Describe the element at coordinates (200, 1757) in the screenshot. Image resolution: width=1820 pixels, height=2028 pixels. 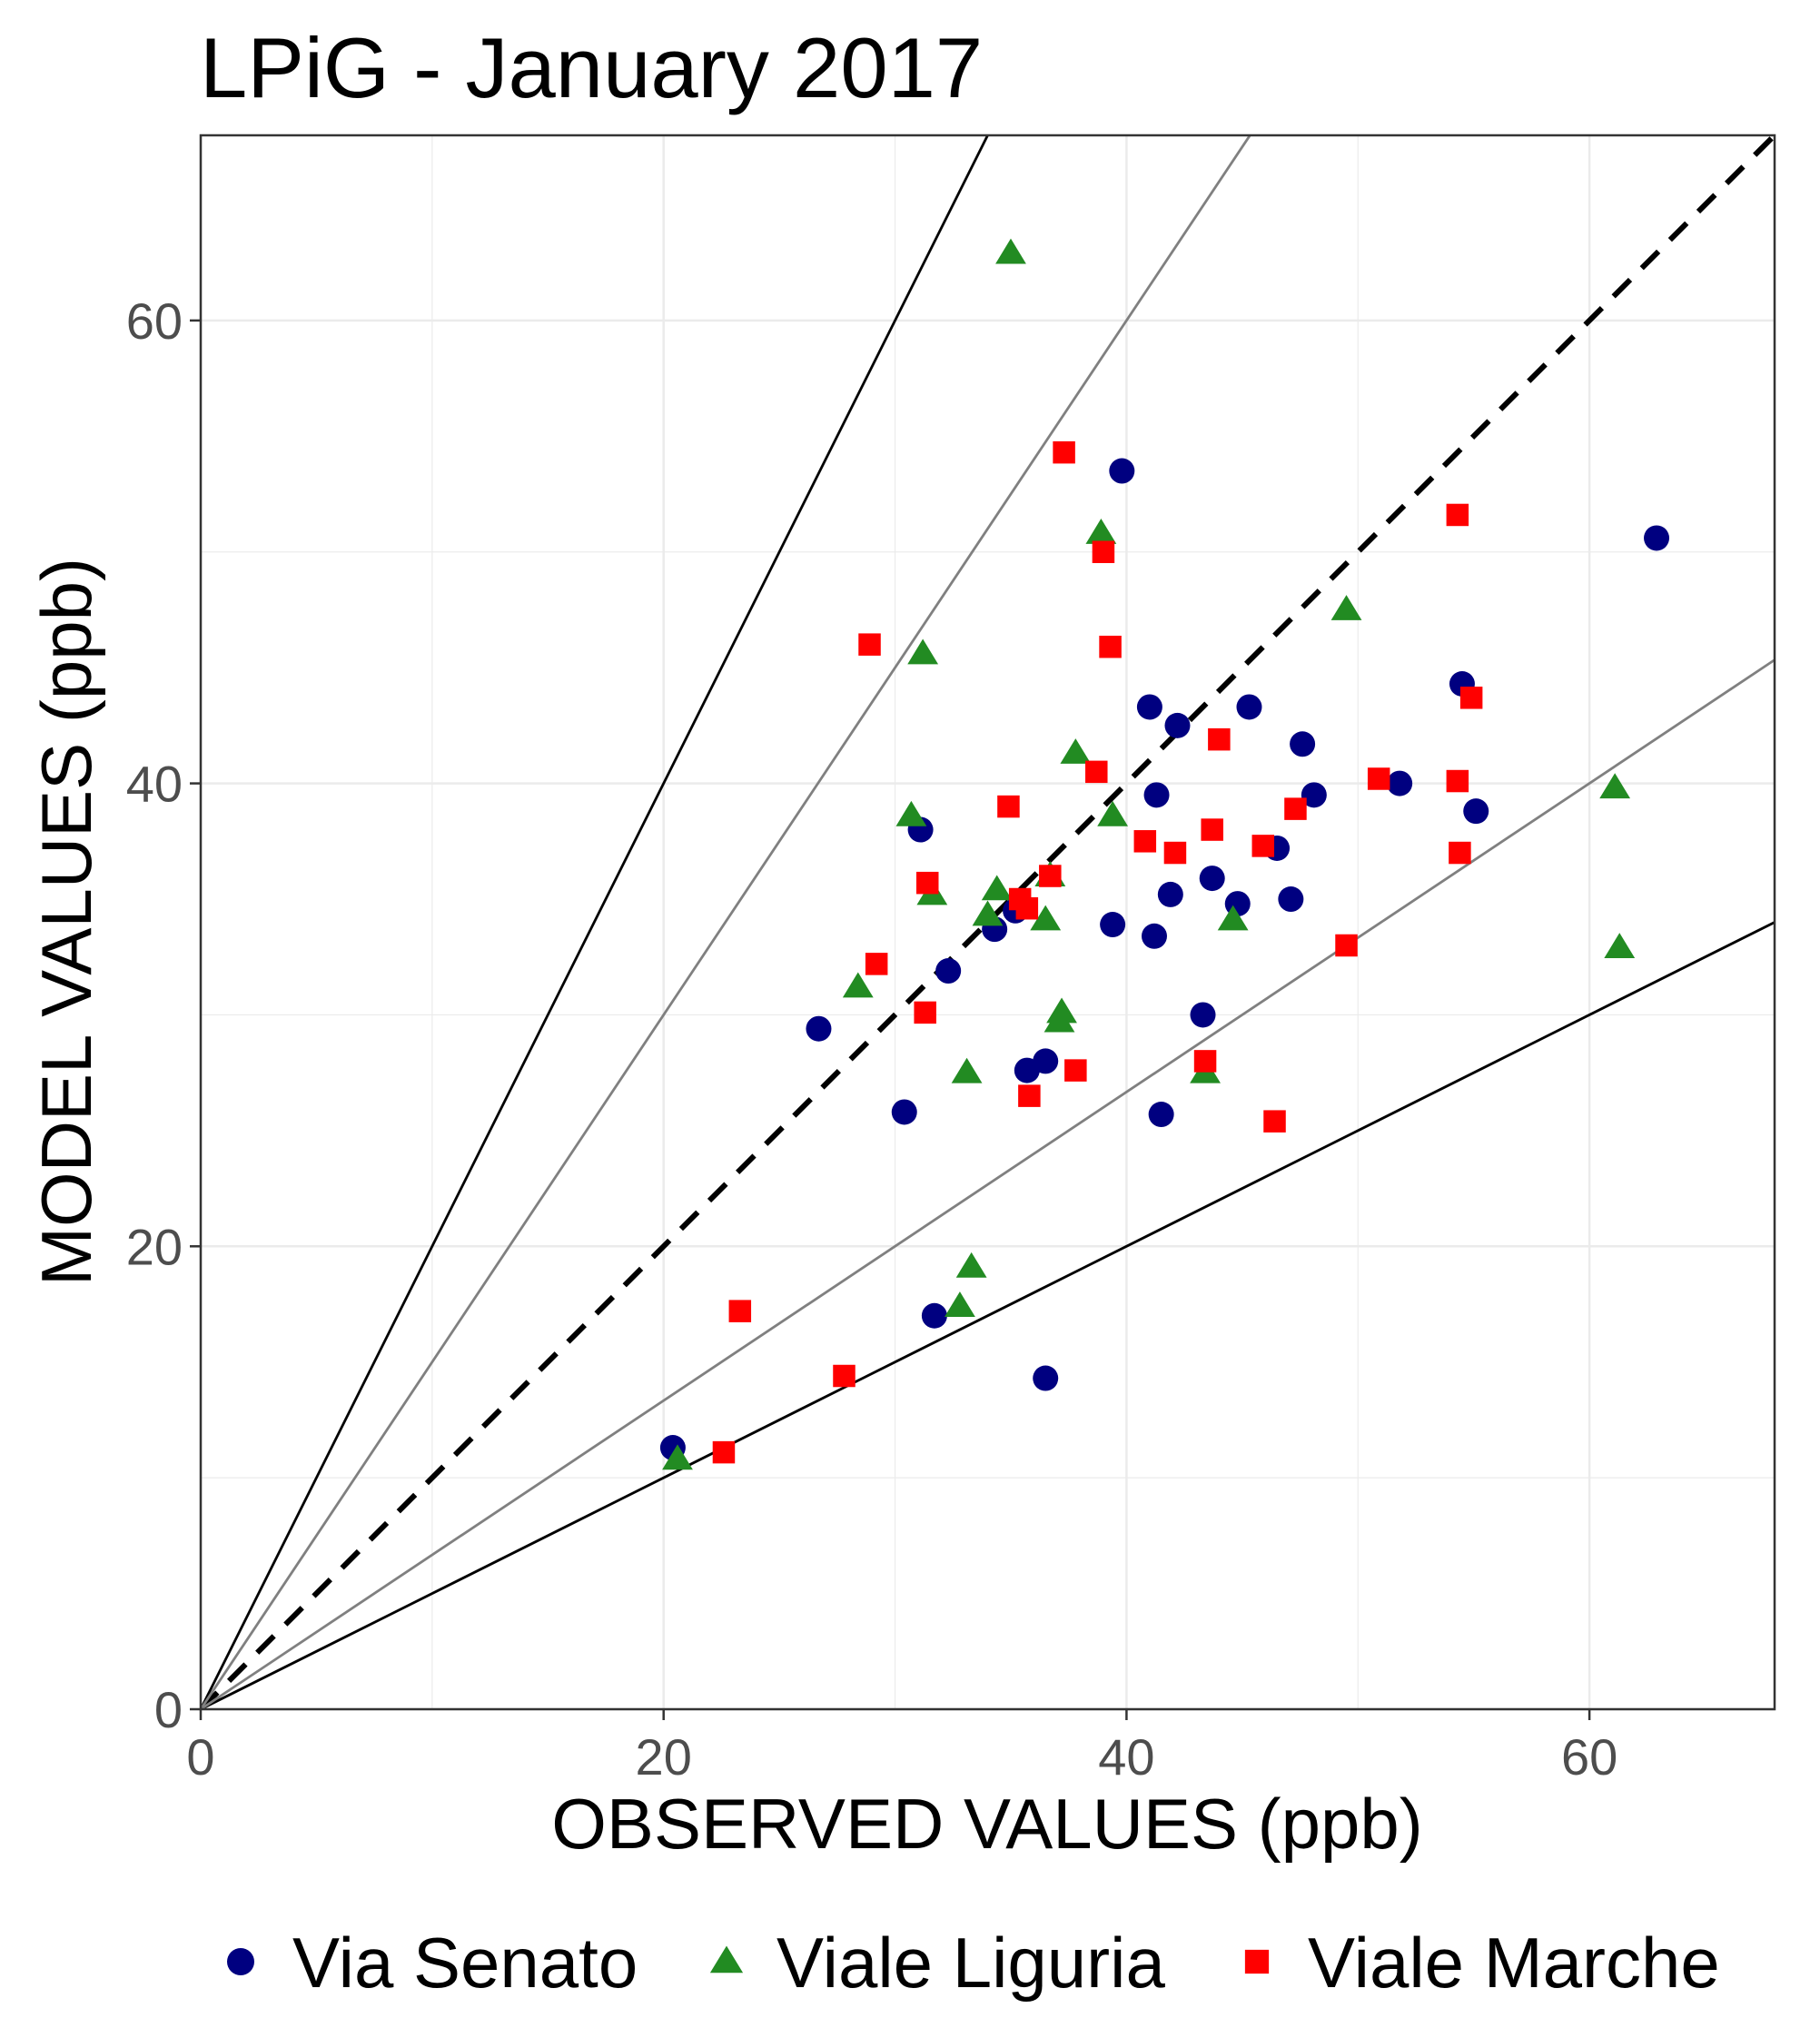
I see `x-tick-label: 0` at that location.